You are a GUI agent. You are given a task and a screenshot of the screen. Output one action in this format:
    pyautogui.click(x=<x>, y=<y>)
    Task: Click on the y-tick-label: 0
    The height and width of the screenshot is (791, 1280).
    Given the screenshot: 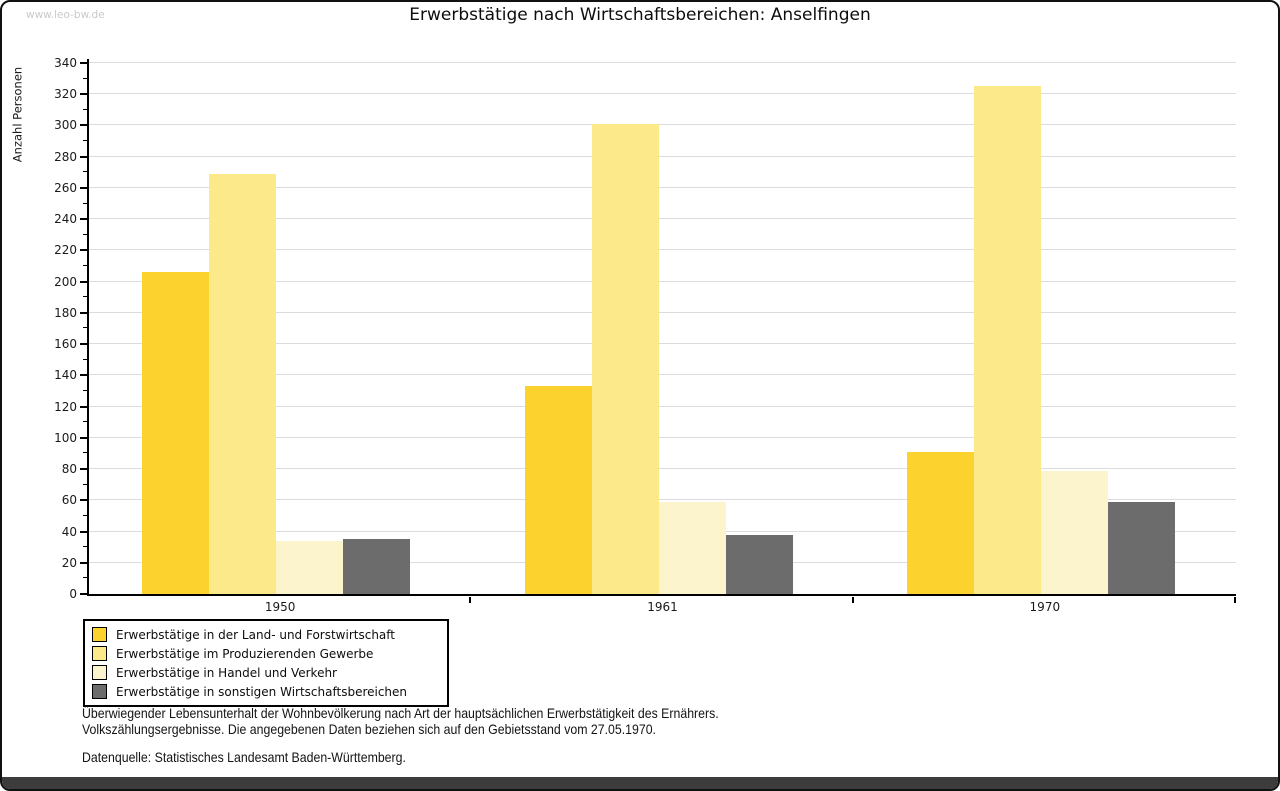 What is the action you would take?
    pyautogui.click(x=73, y=594)
    